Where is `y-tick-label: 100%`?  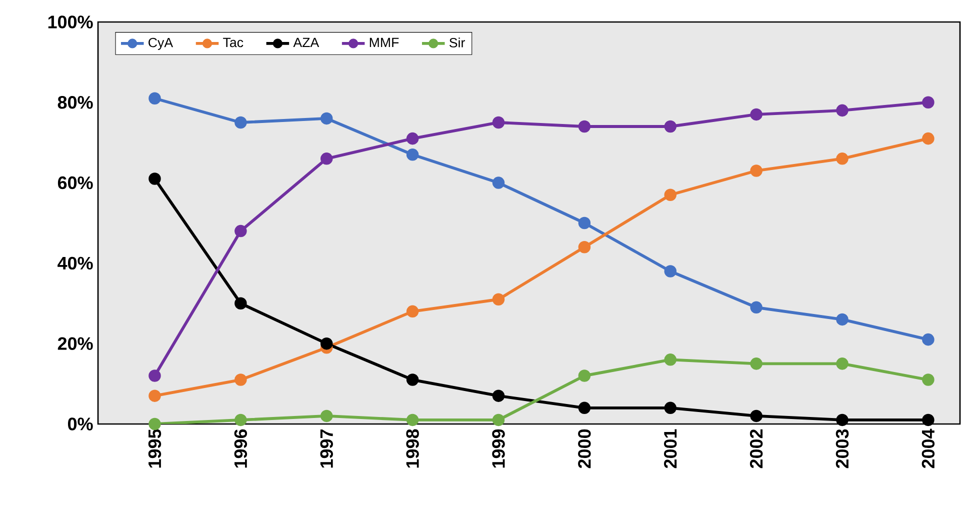 y-tick-label: 100% is located at coordinates (70, 22).